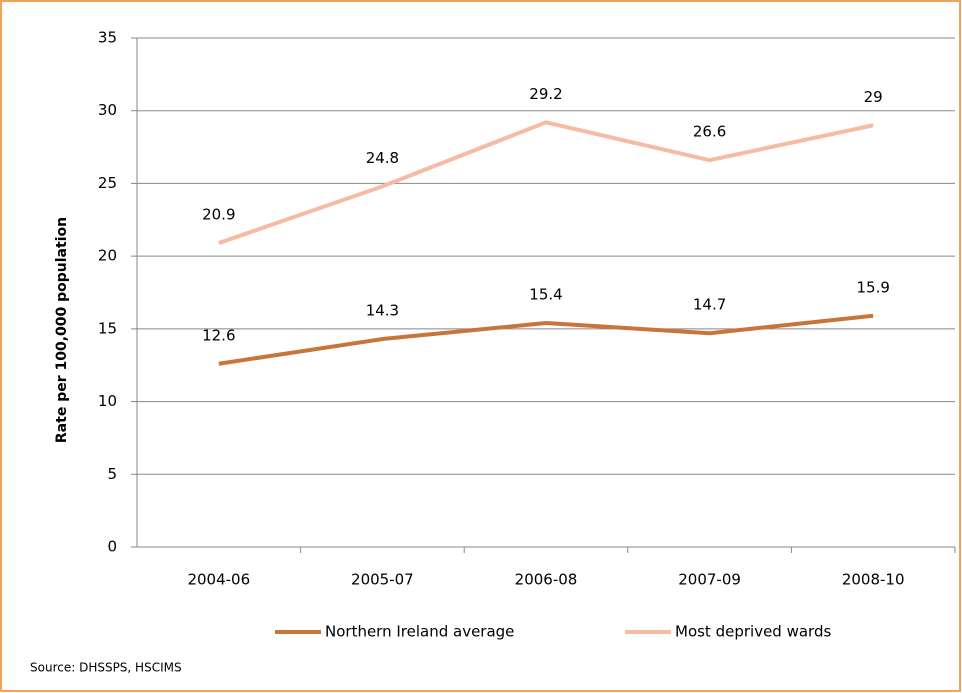 The image size is (962, 693). Describe the element at coordinates (218, 215) in the screenshot. I see `data-label: 20.9` at that location.